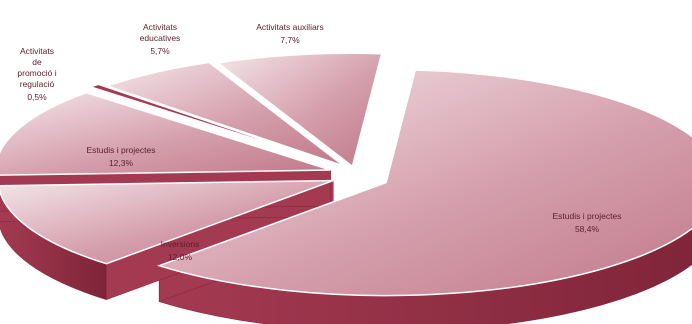  What do you see at coordinates (121, 163) in the screenshot?
I see `slice-value-label: 12,3%` at bounding box center [121, 163].